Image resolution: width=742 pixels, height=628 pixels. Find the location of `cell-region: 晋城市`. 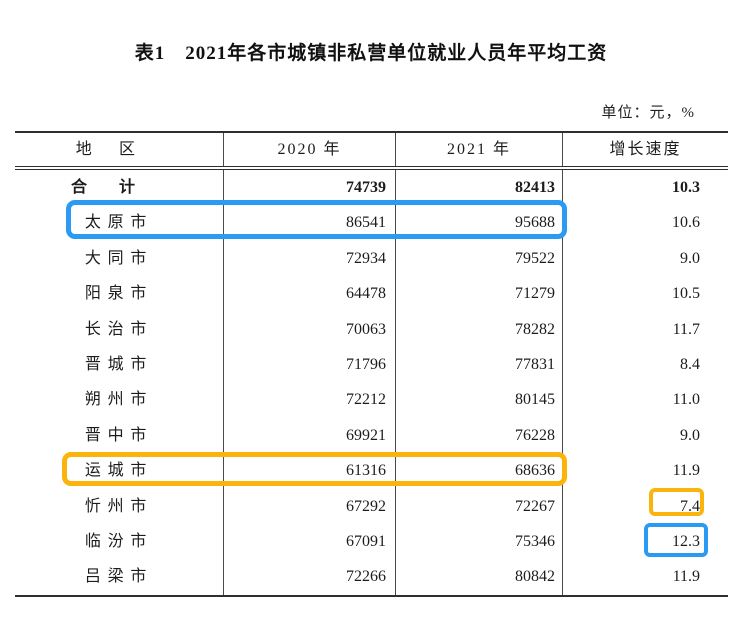

cell-region: 晋城市 is located at coordinates (119, 364).